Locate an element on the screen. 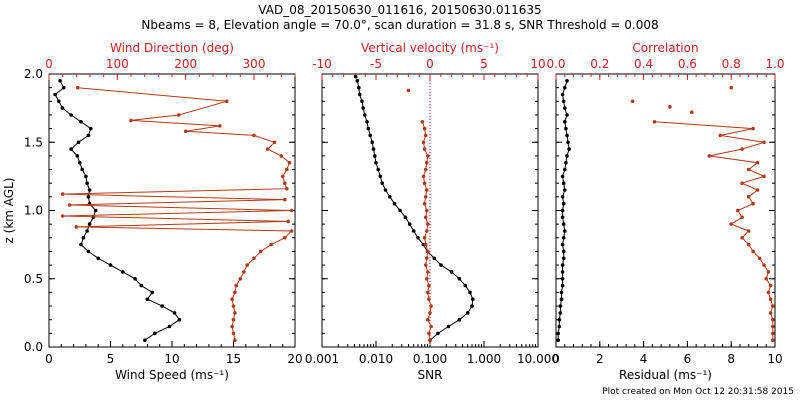 This screenshot has width=800, height=400. series-line-correlation is located at coordinates (714, 231).